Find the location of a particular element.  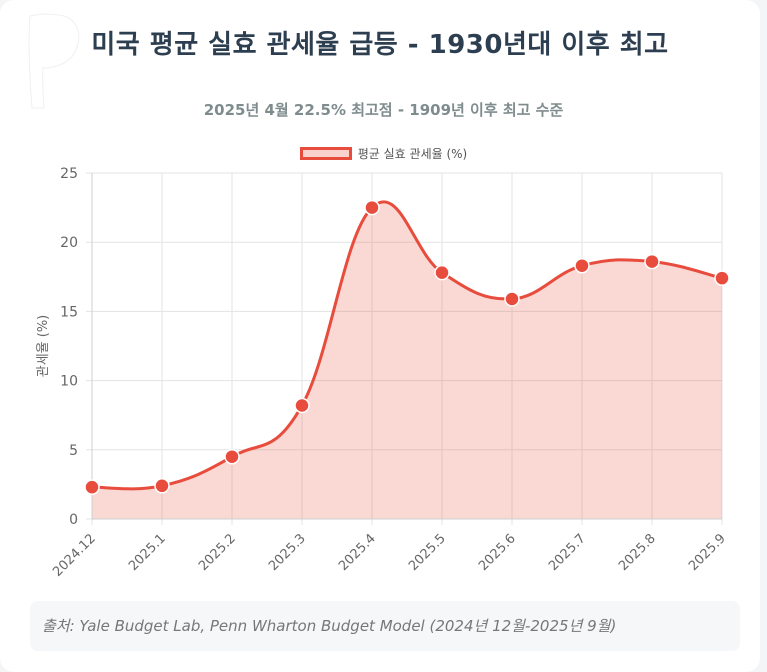

y-axis-title: 관세율 (%) is located at coordinates (43, 346).